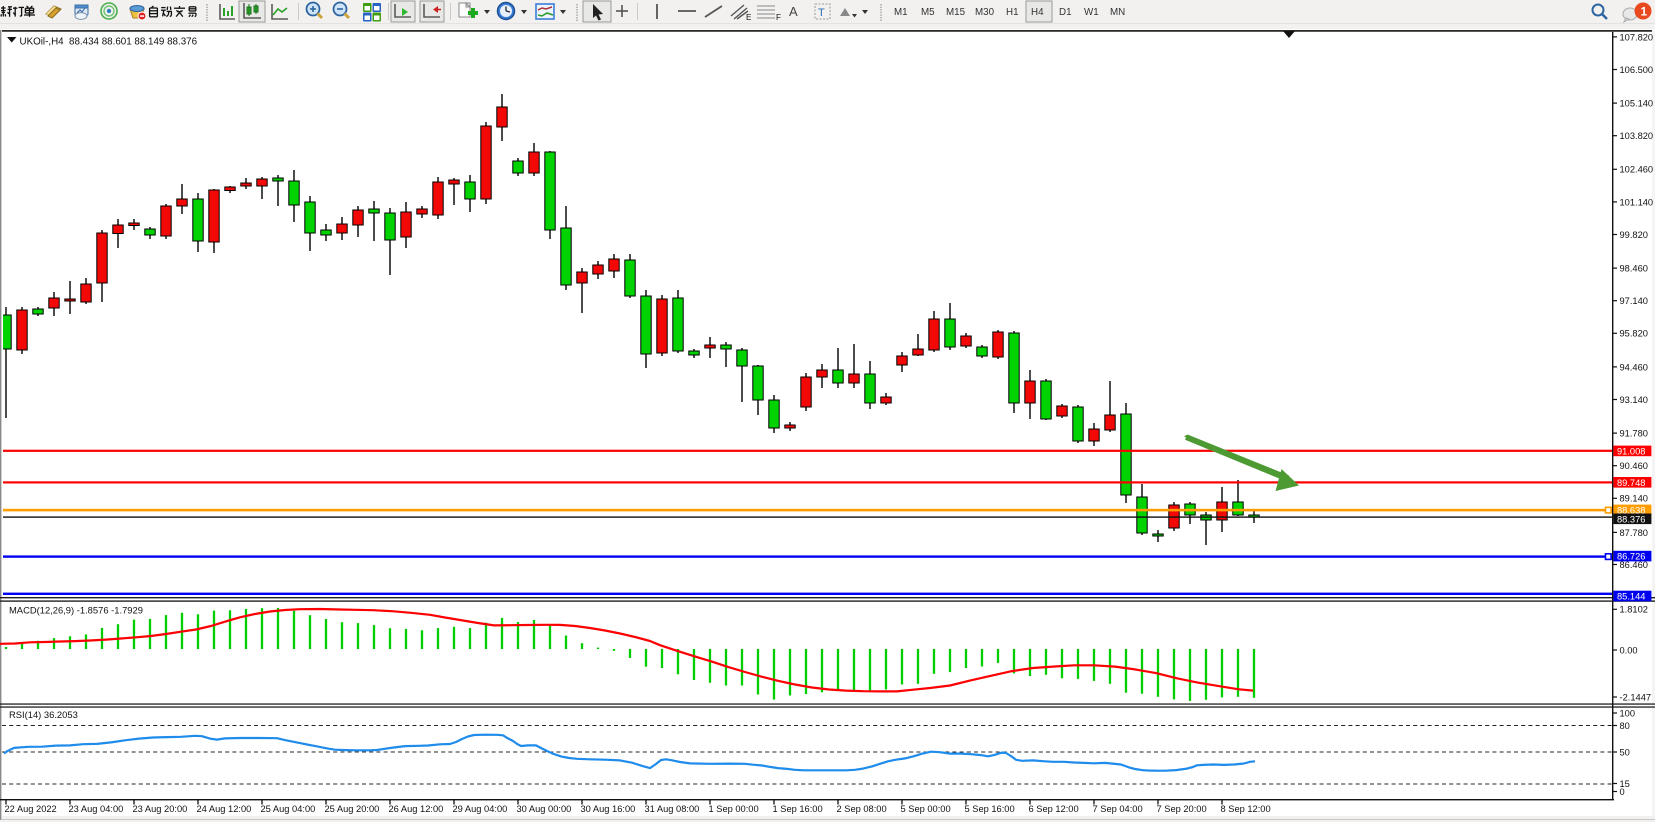 The width and height of the screenshot is (1655, 822). What do you see at coordinates (862, 809) in the screenshot?
I see `svg-text: 2 Sep 08:00` at bounding box center [862, 809].